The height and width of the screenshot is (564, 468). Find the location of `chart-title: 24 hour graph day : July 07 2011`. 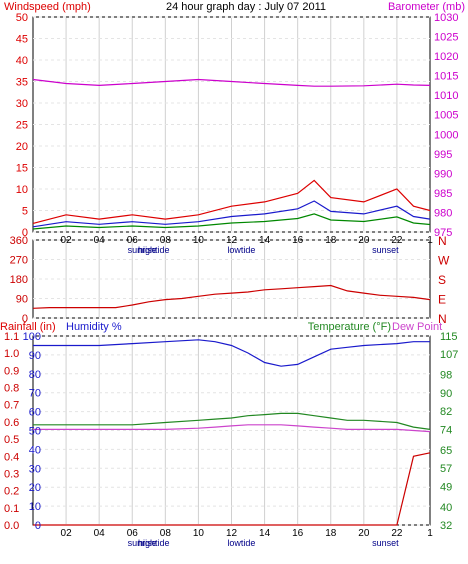

chart-title: 24 hour graph day : July 07 2011 is located at coordinates (246, 7).